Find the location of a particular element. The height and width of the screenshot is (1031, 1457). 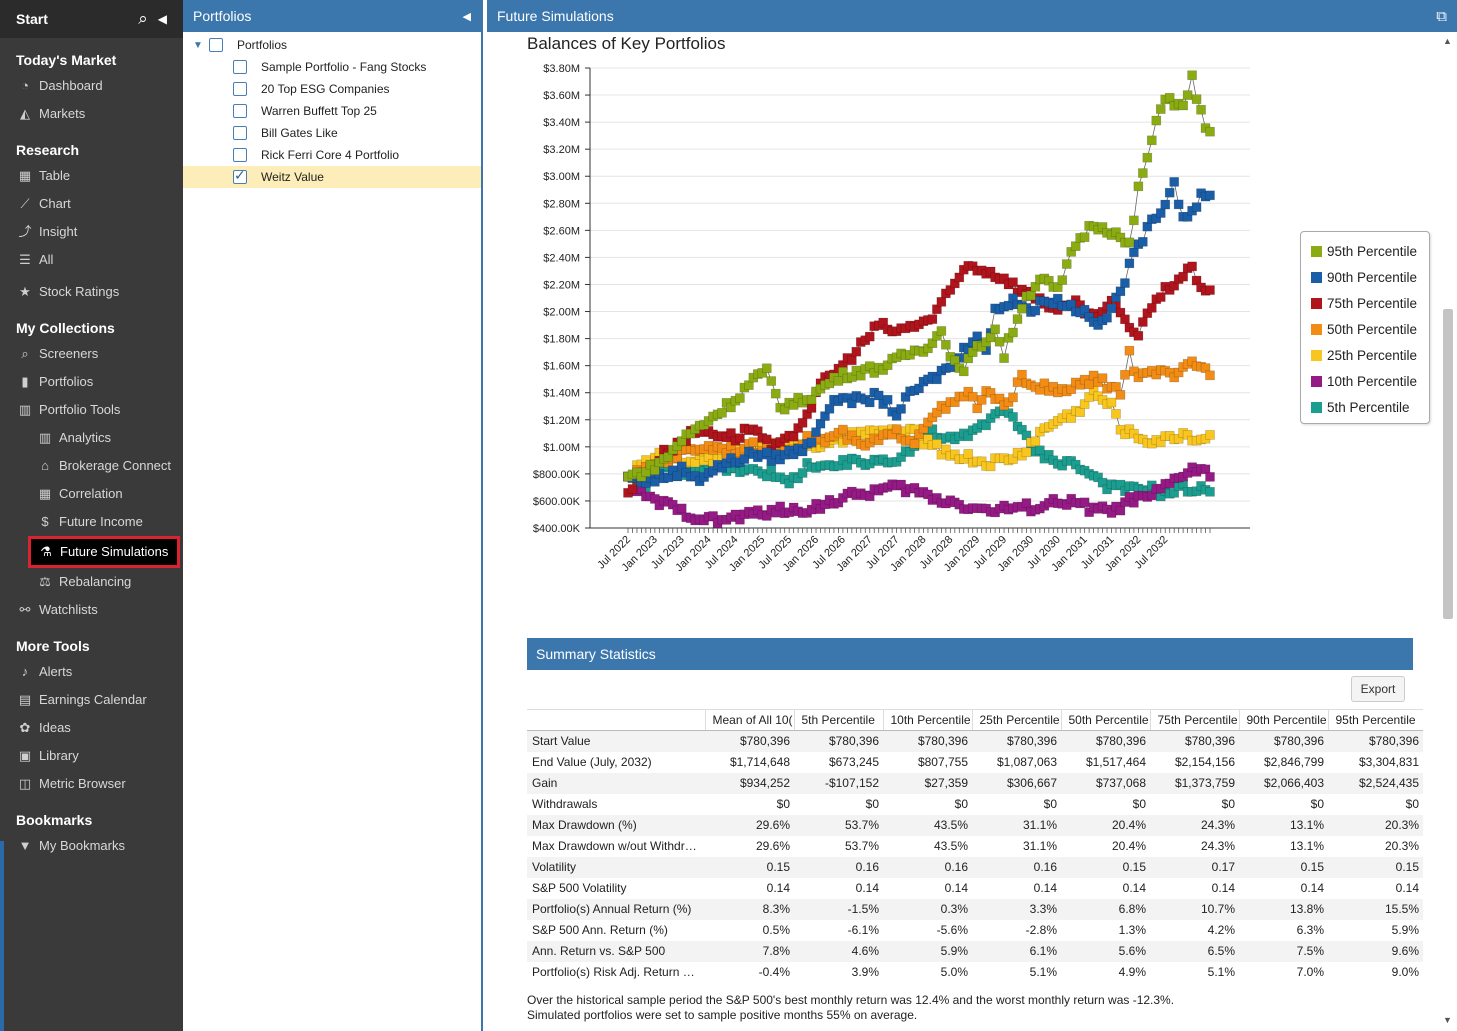

nav-item-stock-ratings: ★ Stock Ratings is located at coordinates (91, 292).